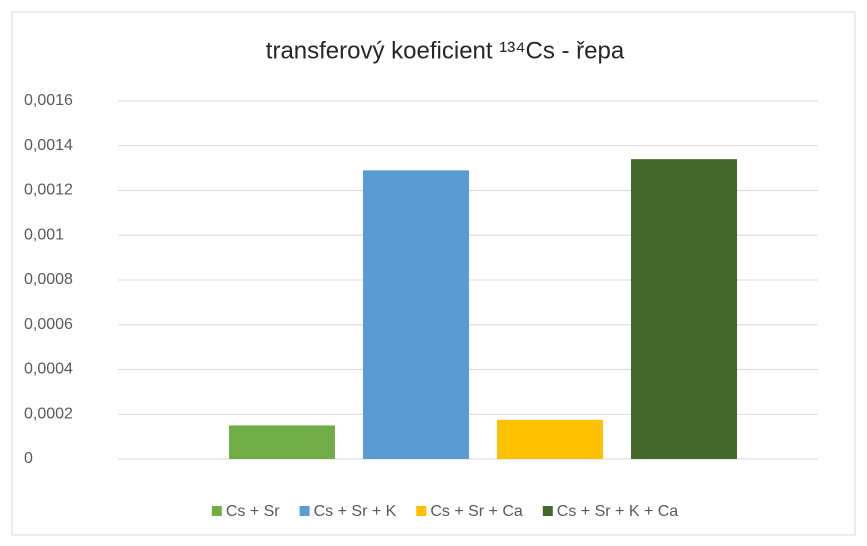  I want to click on y-tick-label: 0,0004, so click(48, 369).